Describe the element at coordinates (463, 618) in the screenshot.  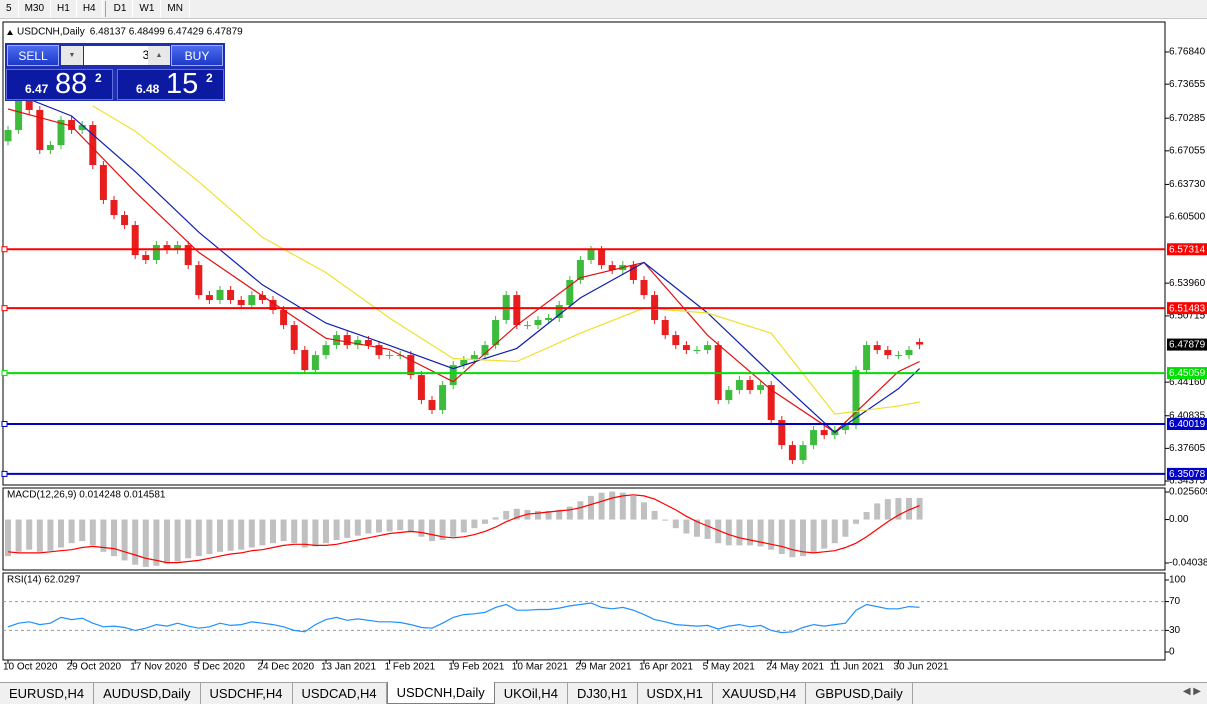
I see `indicator-line` at that location.